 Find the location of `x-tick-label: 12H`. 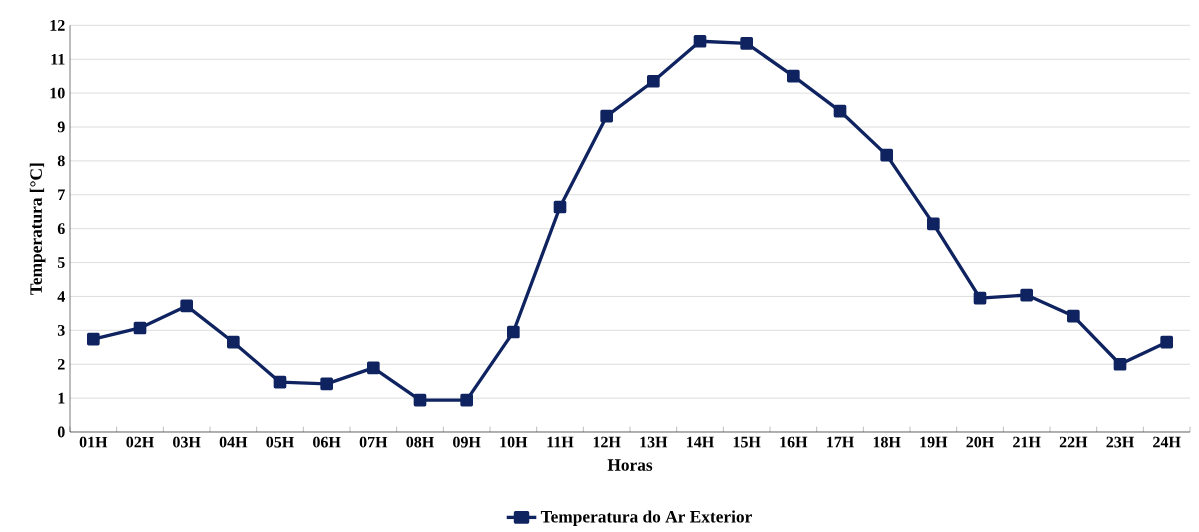

x-tick-label: 12H is located at coordinates (607, 442).